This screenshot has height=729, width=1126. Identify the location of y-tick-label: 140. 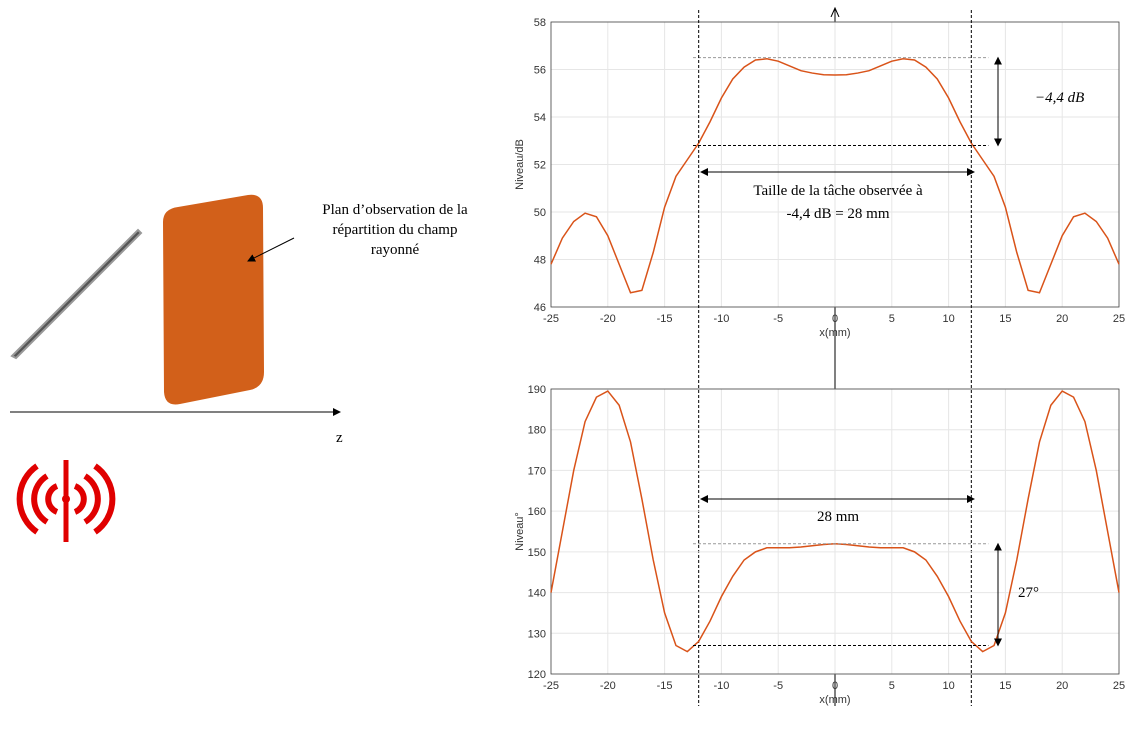
(537, 594).